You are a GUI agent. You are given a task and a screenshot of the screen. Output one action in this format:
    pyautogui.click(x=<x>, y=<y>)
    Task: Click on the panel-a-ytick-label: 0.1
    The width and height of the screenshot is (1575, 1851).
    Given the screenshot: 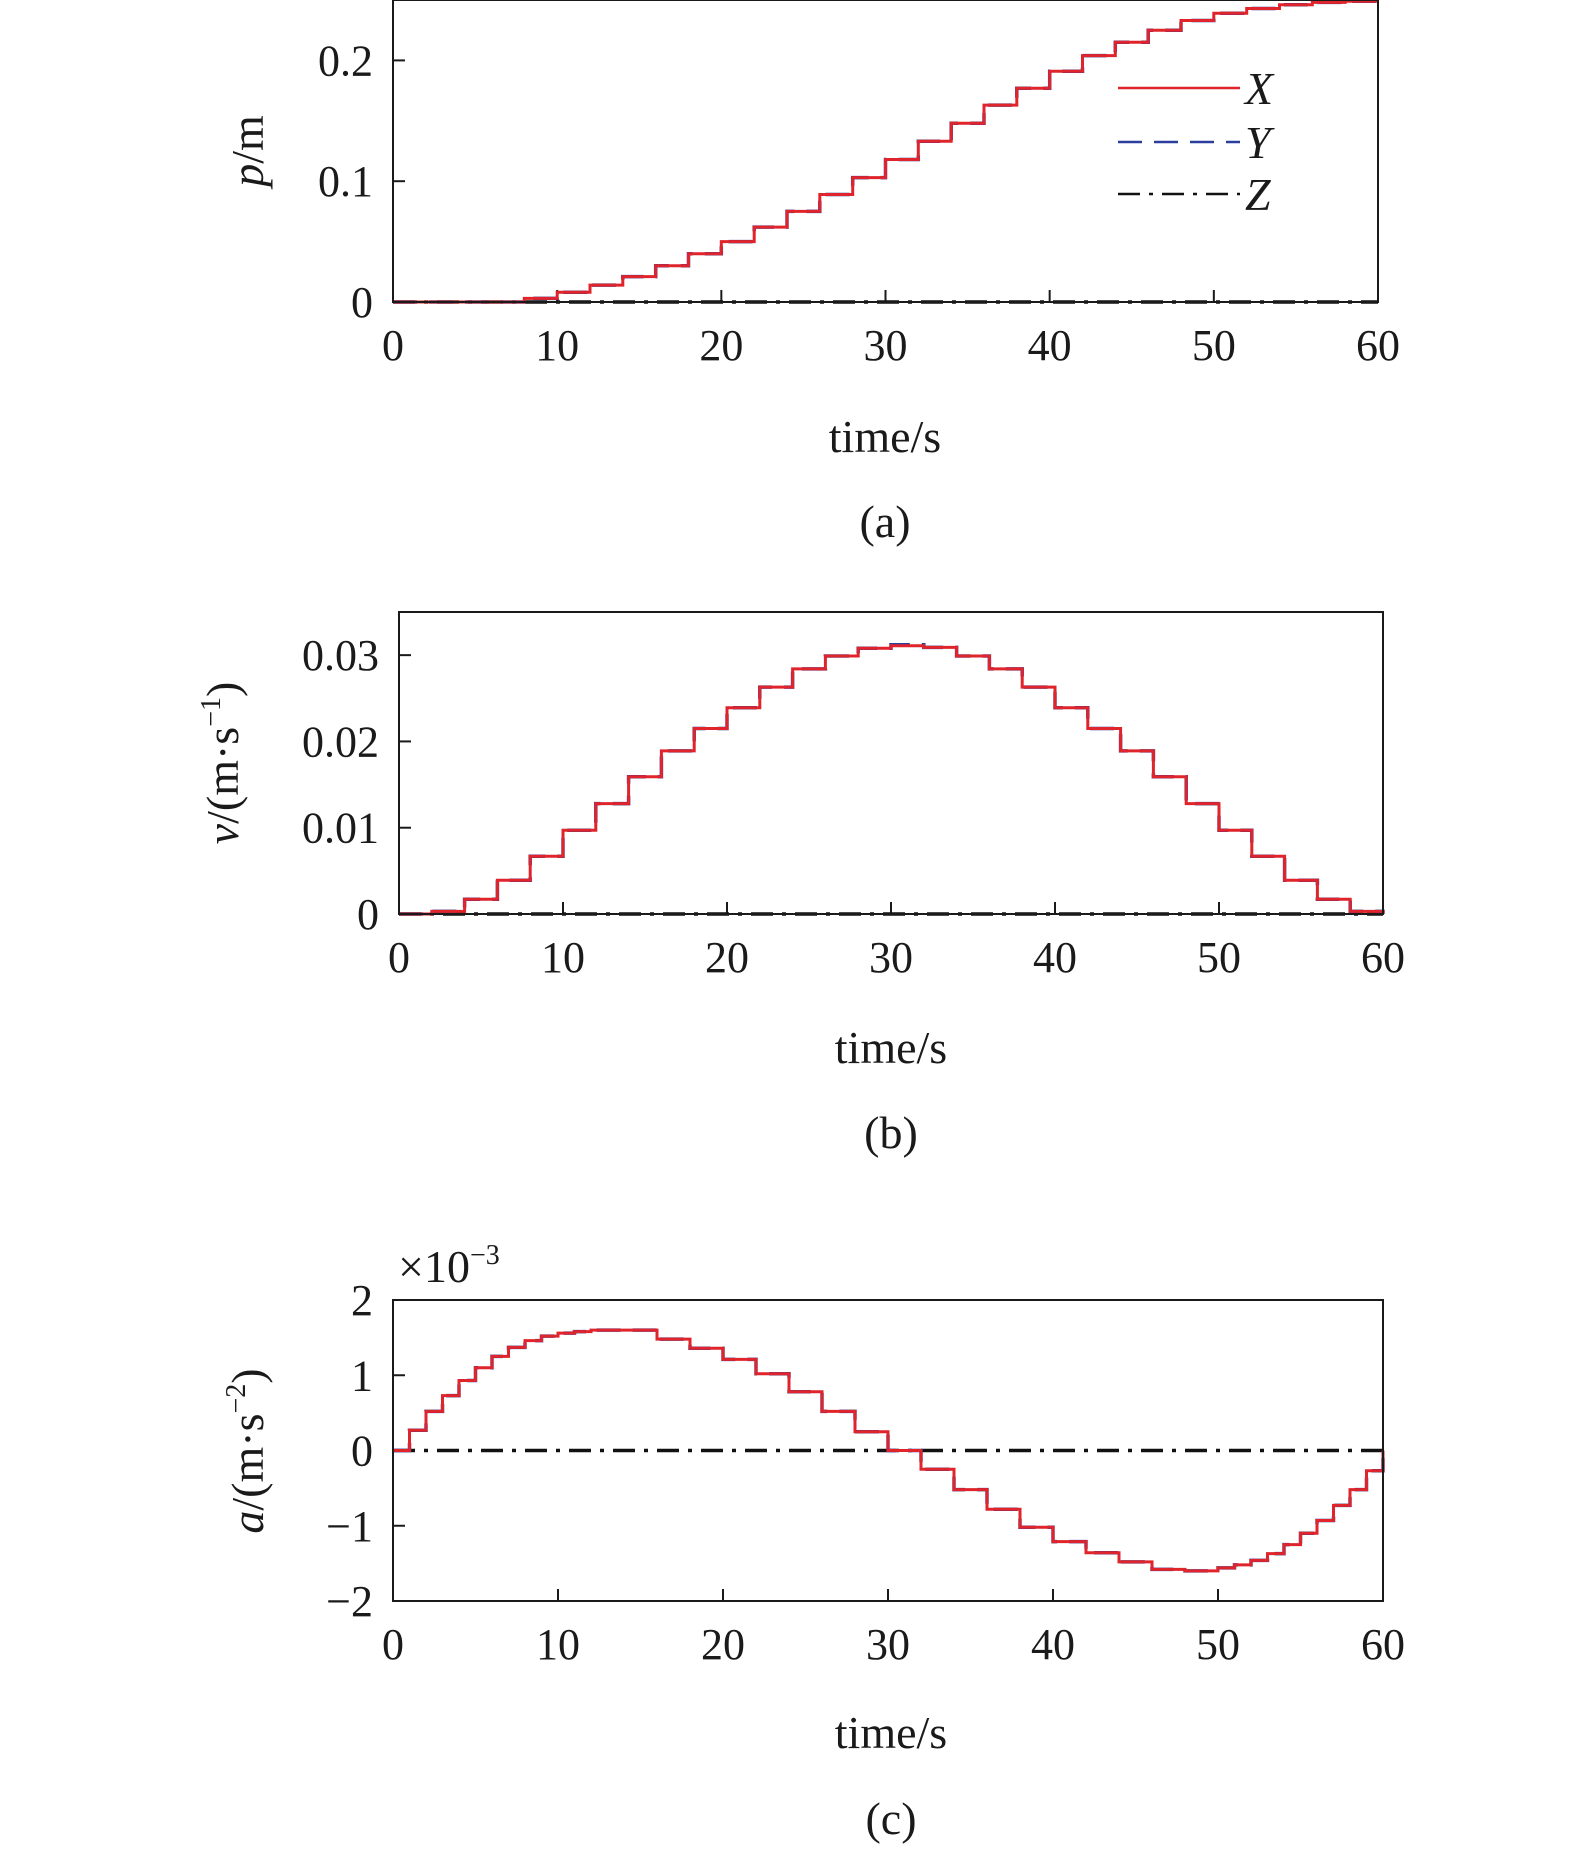 What is the action you would take?
    pyautogui.click(x=345, y=181)
    